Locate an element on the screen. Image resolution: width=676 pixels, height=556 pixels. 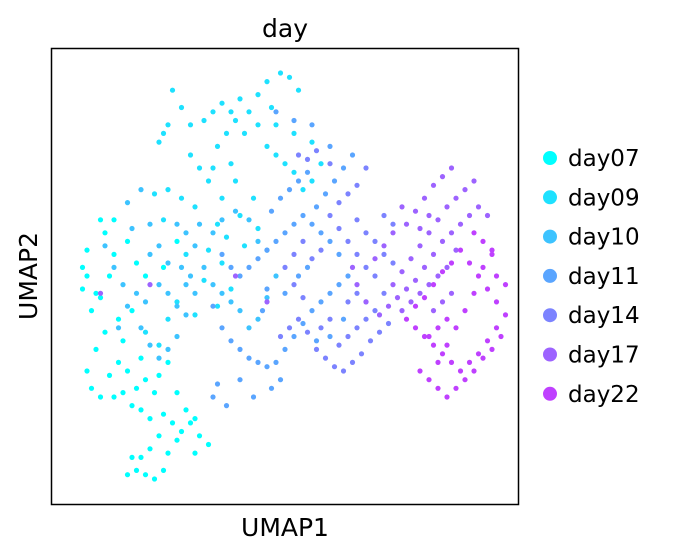
legend: day07 day09 day10 day11 day14 day17 day22 is located at coordinates (591, 277).